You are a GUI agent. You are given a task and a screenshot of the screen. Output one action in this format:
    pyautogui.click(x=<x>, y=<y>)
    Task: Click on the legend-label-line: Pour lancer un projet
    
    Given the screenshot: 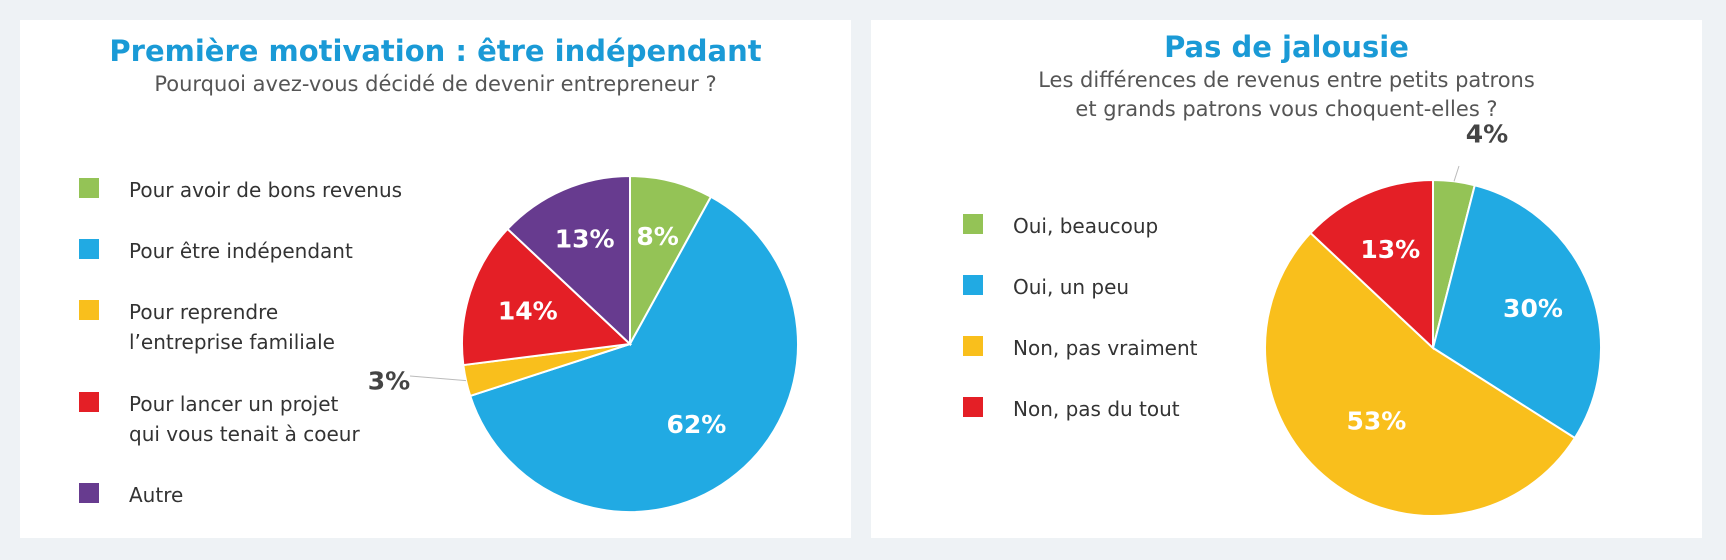 What is the action you would take?
    pyautogui.click(x=234, y=404)
    